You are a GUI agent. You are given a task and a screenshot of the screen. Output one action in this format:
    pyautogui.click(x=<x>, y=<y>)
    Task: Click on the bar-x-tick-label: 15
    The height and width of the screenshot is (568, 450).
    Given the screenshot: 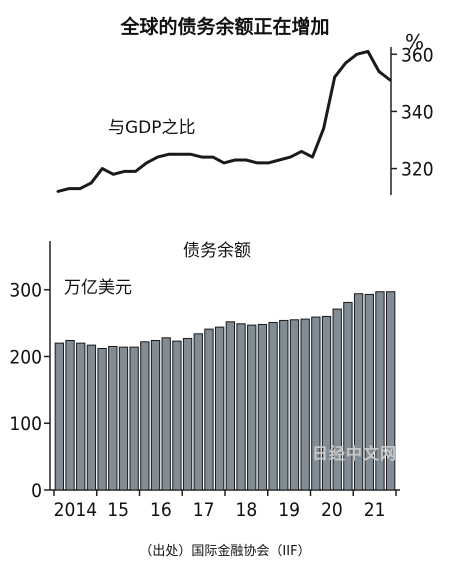 What is the action you would take?
    pyautogui.click(x=118, y=510)
    